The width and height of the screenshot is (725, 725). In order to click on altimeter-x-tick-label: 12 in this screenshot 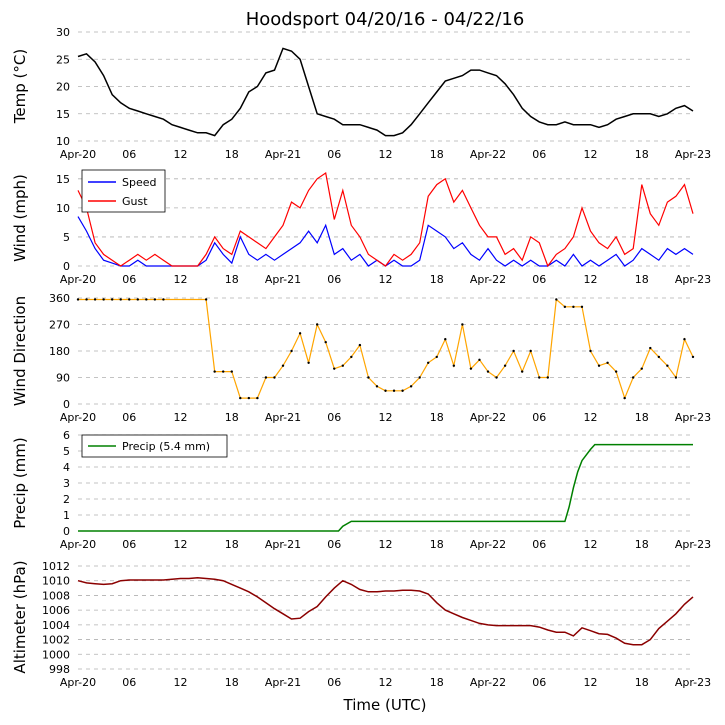, I will do `click(591, 682)`.